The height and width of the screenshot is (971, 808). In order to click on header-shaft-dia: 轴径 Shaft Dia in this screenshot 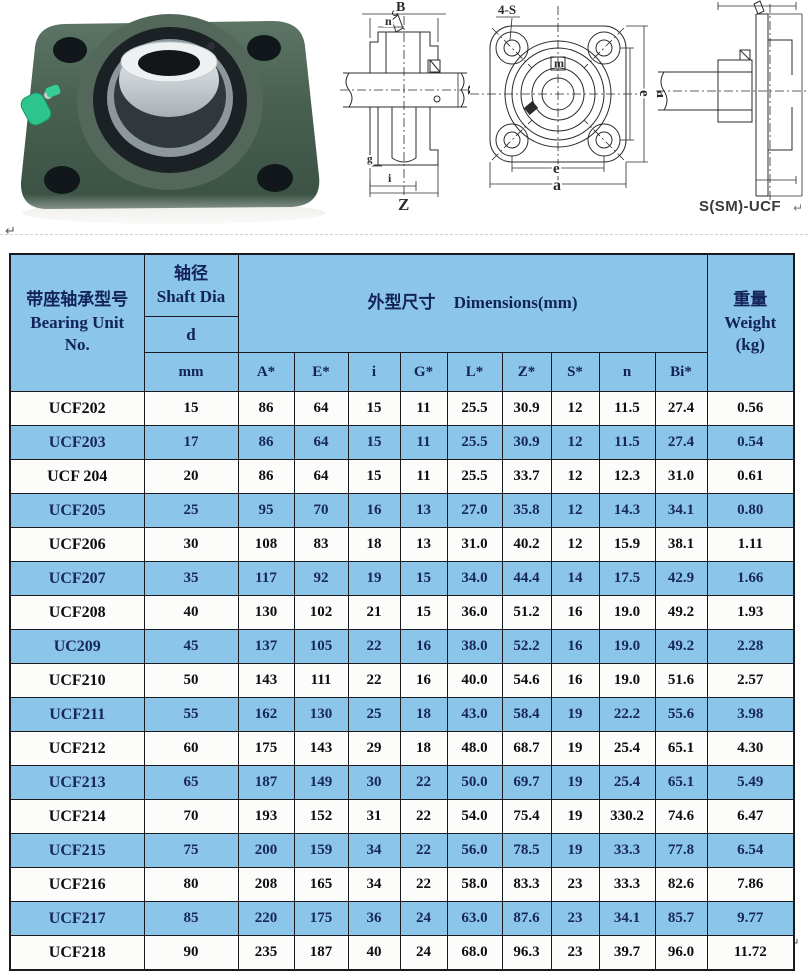, I will do `click(191, 285)`.